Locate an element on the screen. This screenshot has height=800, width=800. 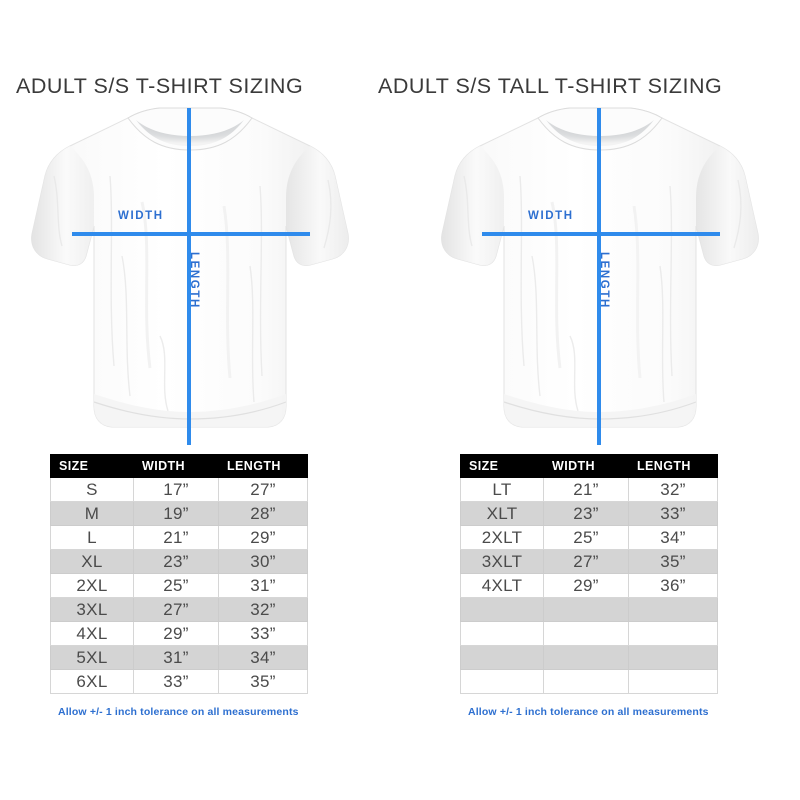
table-row: 2XLT 25” 34” is located at coordinates (589, 537).